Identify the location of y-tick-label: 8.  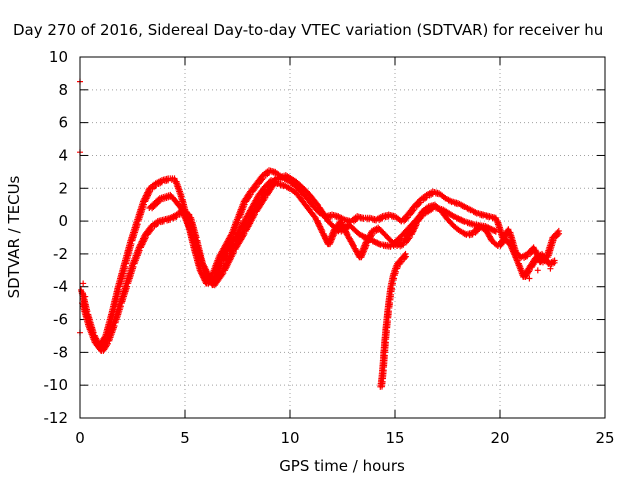
(63, 90).